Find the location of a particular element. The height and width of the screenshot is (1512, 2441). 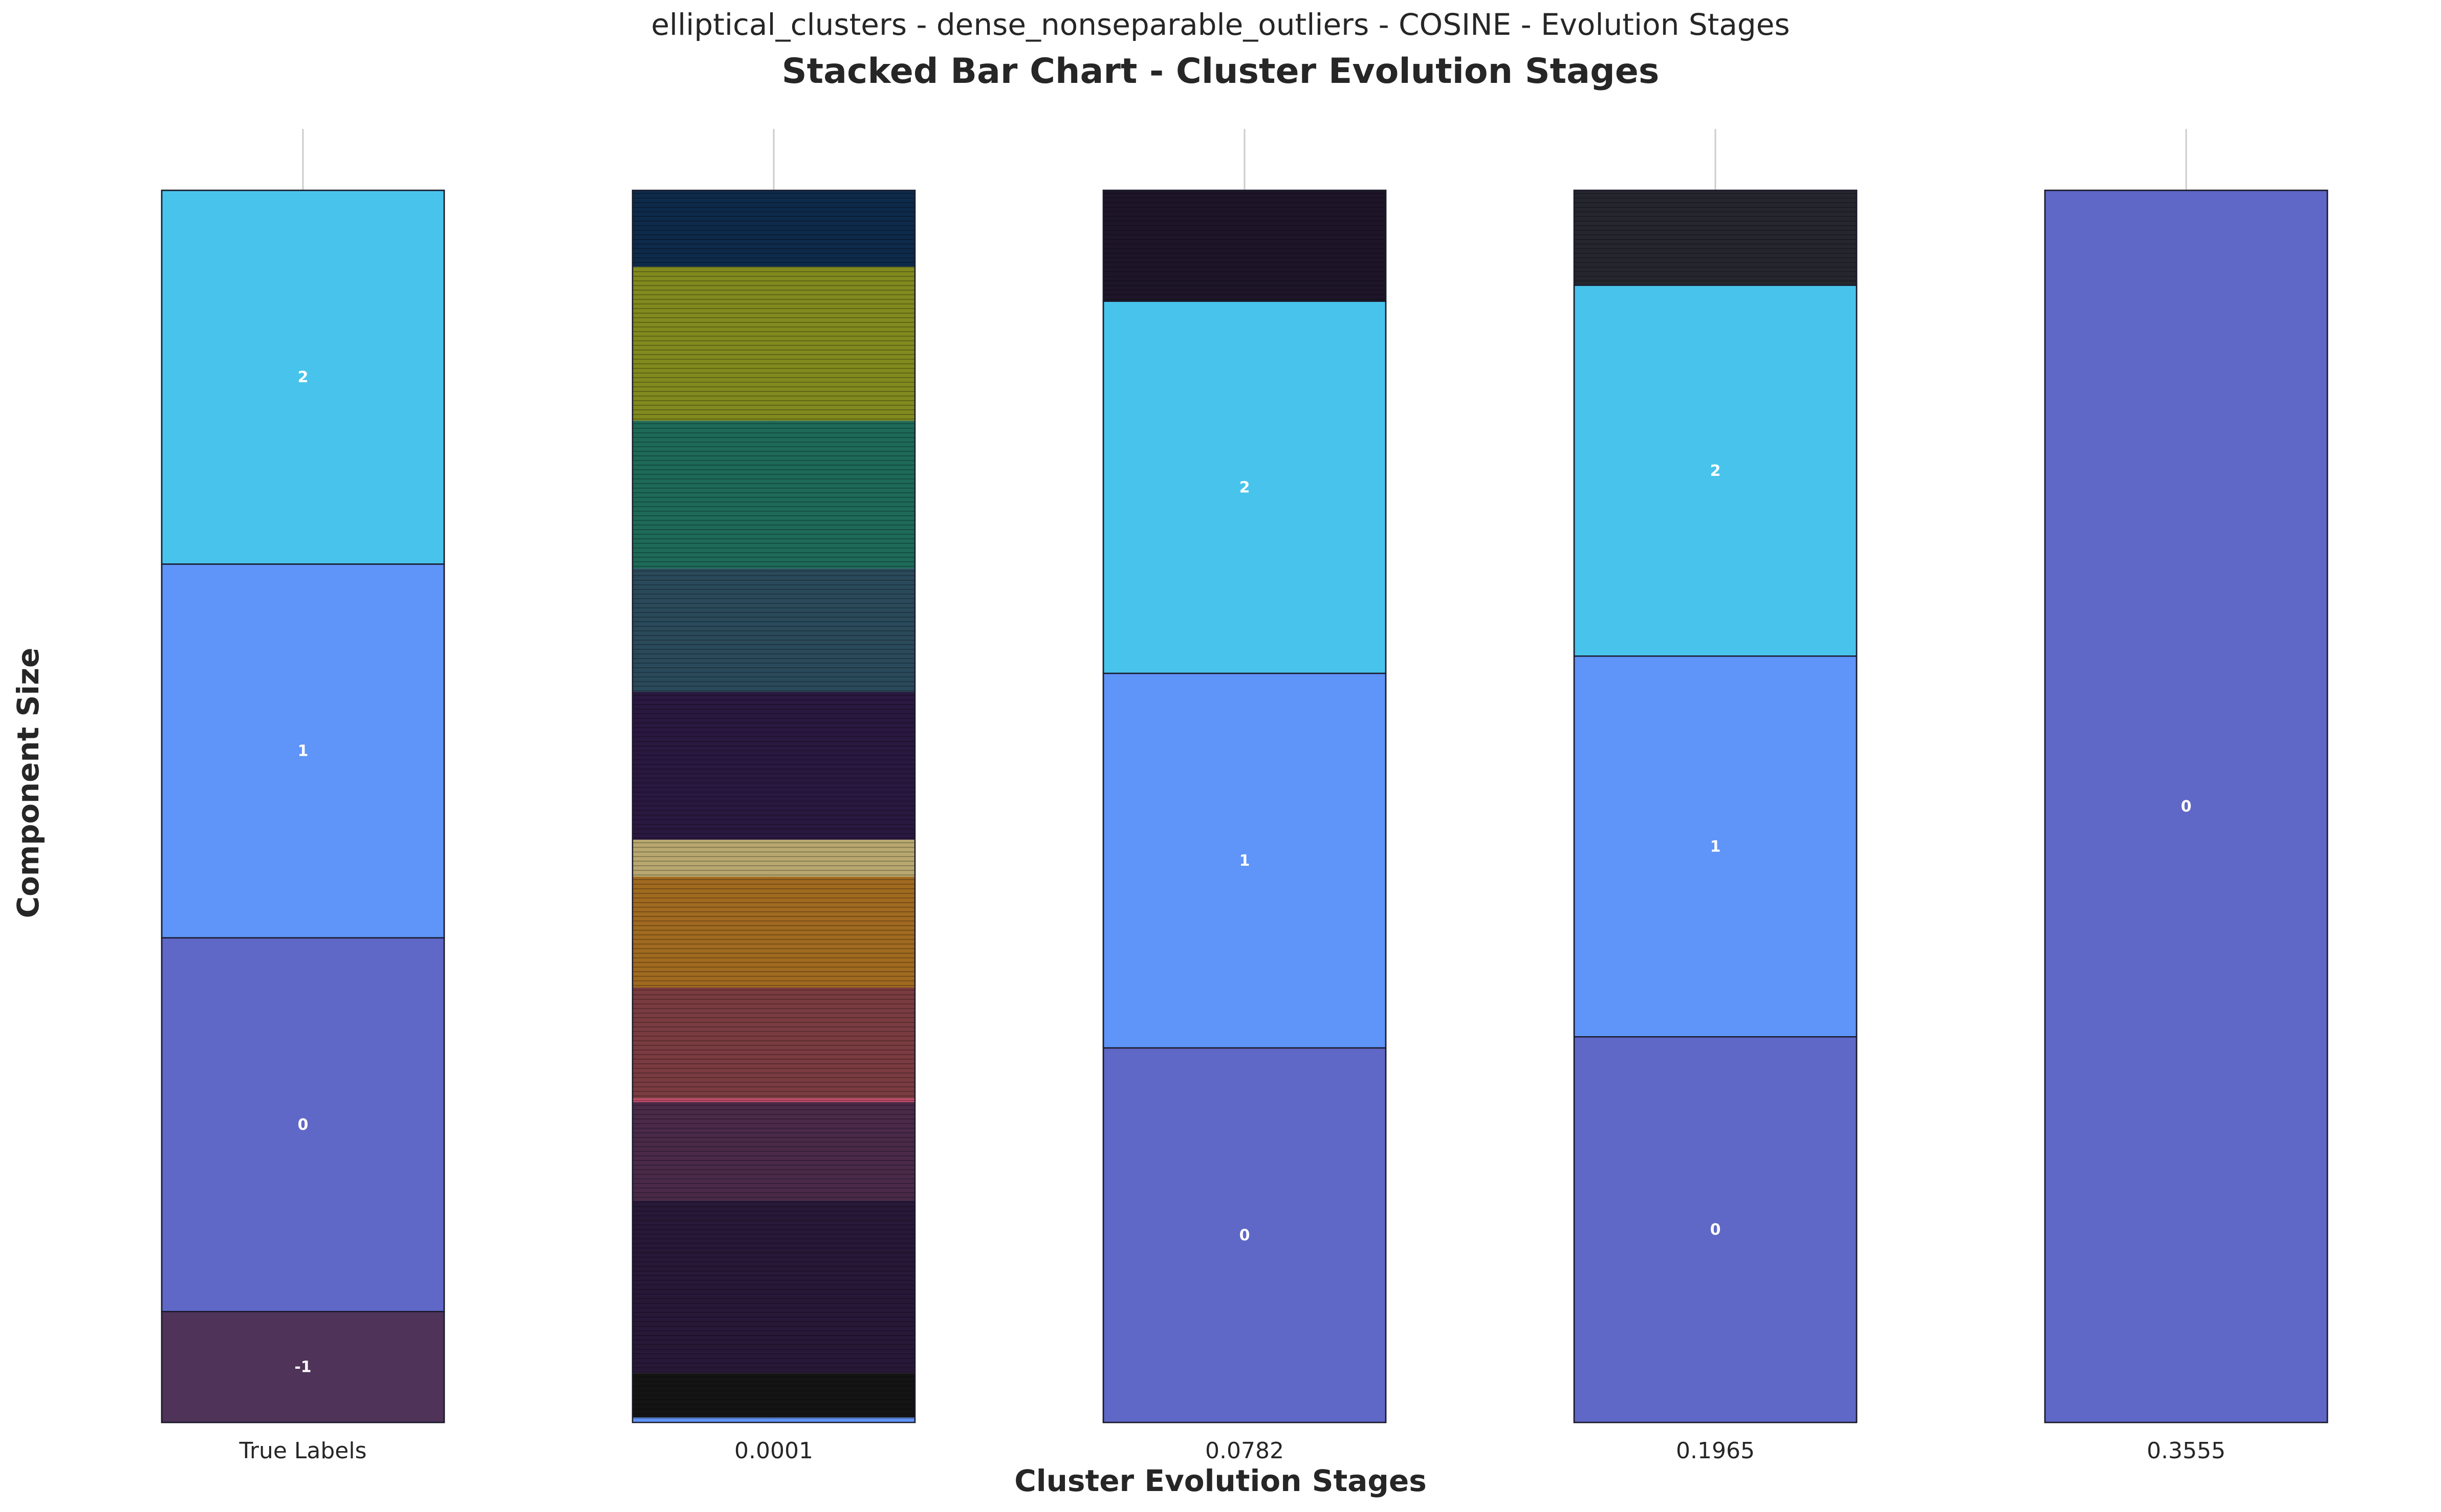

segment-label: -1 is located at coordinates (302, 1367).